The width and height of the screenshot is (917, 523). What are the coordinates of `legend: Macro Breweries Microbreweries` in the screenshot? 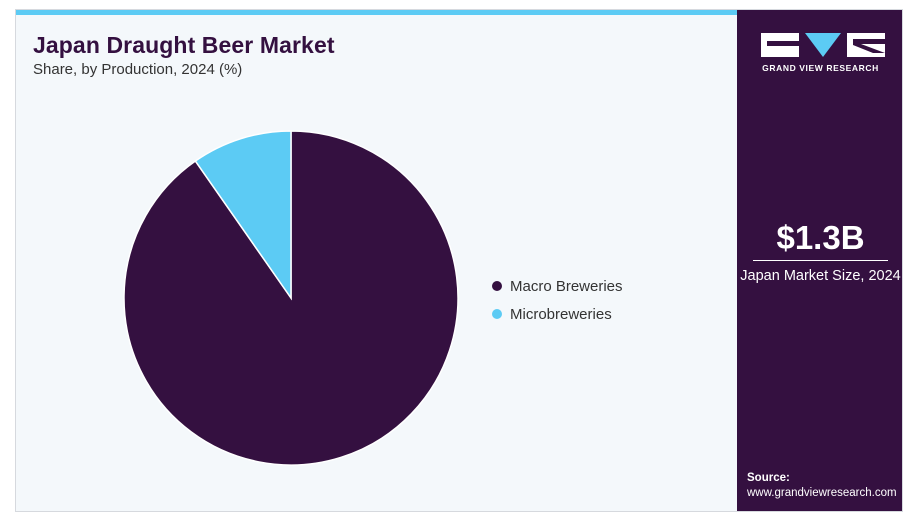 It's located at (557, 300).